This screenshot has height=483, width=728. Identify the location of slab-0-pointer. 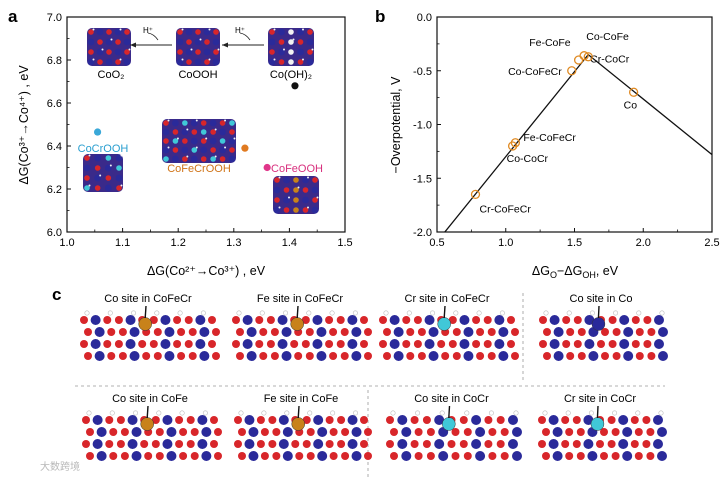
(145, 312).